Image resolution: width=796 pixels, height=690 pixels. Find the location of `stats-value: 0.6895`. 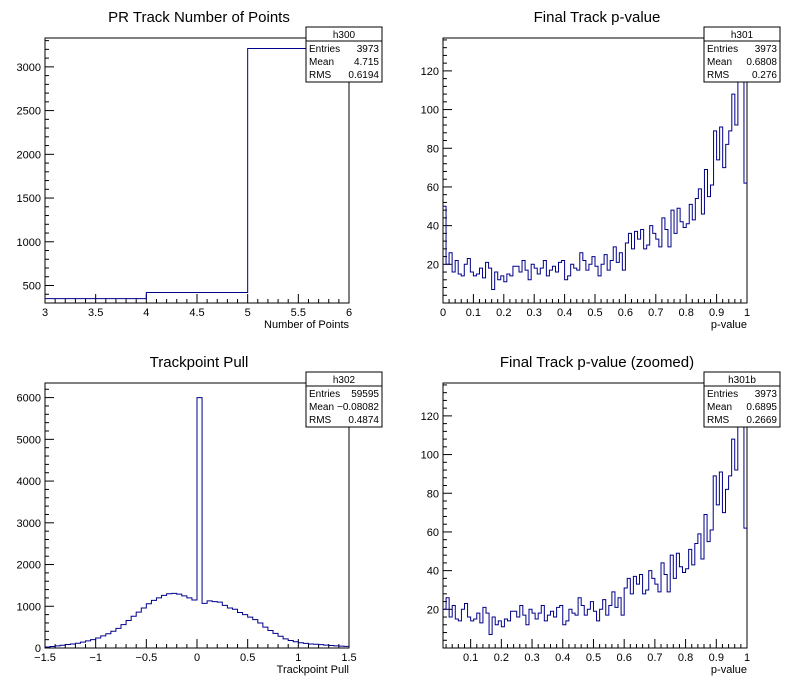

stats-value: 0.6895 is located at coordinates (761, 407).